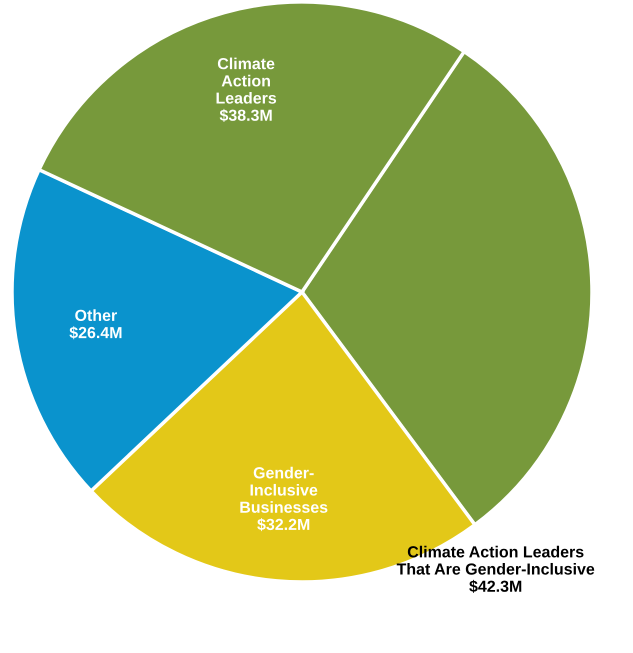 The image size is (633, 653). Describe the element at coordinates (284, 489) in the screenshot. I see `slice-label: Gender- Inclusive Businesses` at that location.